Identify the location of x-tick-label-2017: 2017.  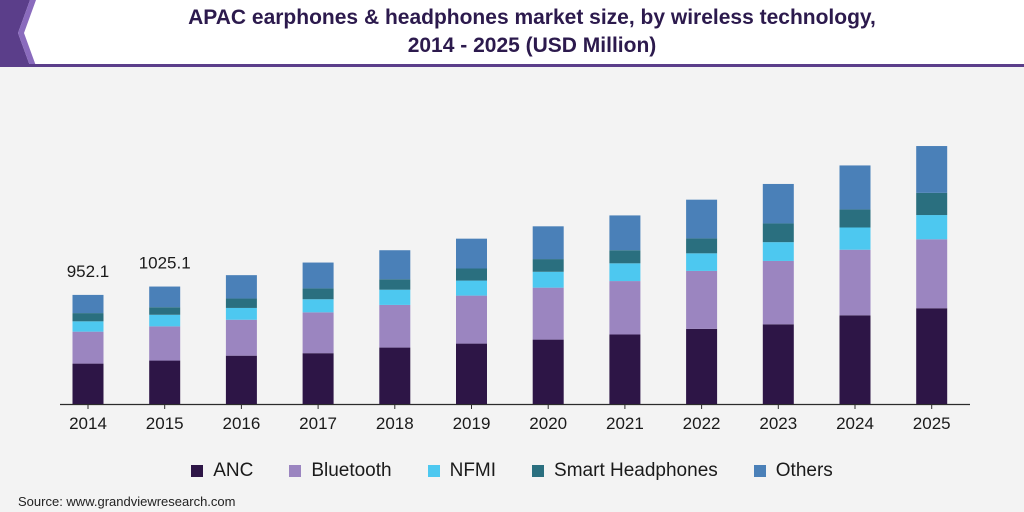
(318, 423).